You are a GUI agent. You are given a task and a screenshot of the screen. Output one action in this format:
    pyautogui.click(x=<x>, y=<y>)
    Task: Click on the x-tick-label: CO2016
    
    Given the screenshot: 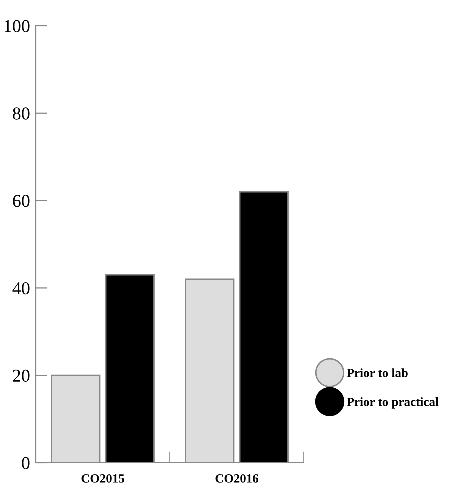 What is the action you would take?
    pyautogui.click(x=237, y=478)
    